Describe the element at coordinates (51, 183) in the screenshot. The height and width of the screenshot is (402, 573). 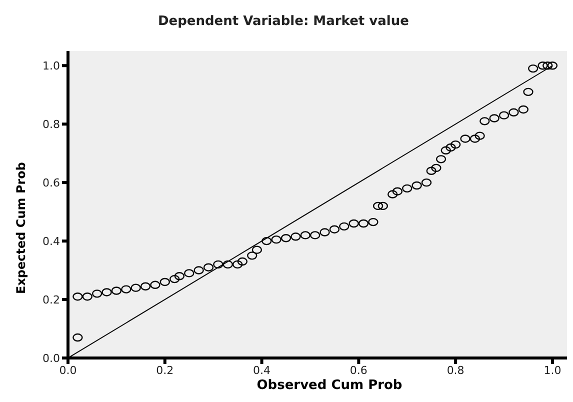
I see `y-tick-label: 0.6` at that location.